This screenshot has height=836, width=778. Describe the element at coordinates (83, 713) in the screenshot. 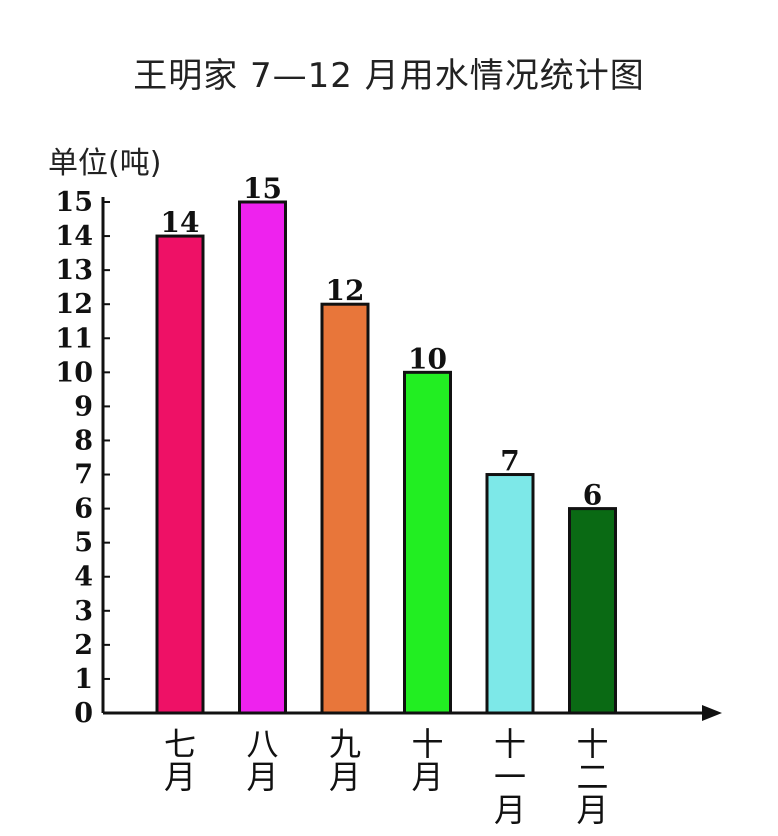

I see `y-tick-label: 0` at that location.